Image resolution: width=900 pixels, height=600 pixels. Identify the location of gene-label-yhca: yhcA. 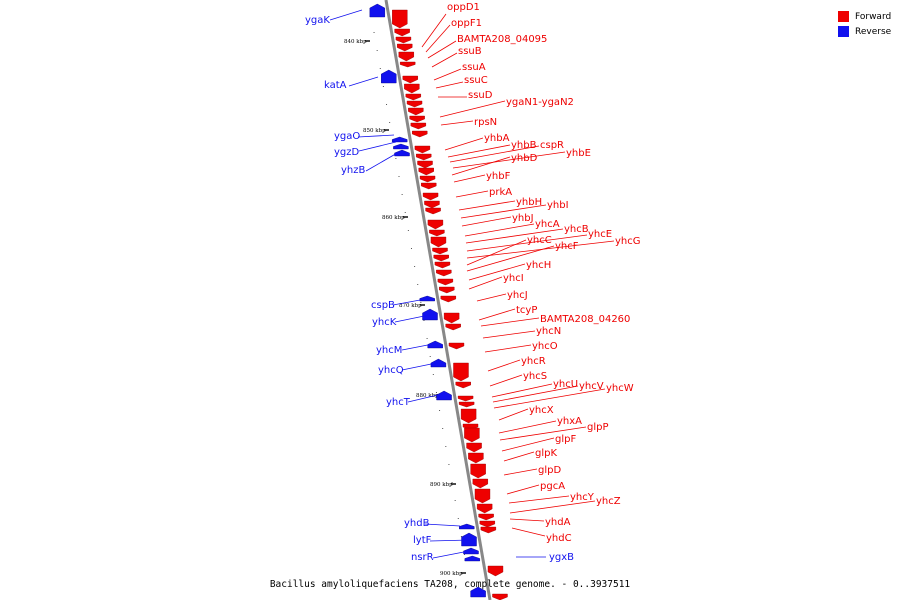
(547, 224).